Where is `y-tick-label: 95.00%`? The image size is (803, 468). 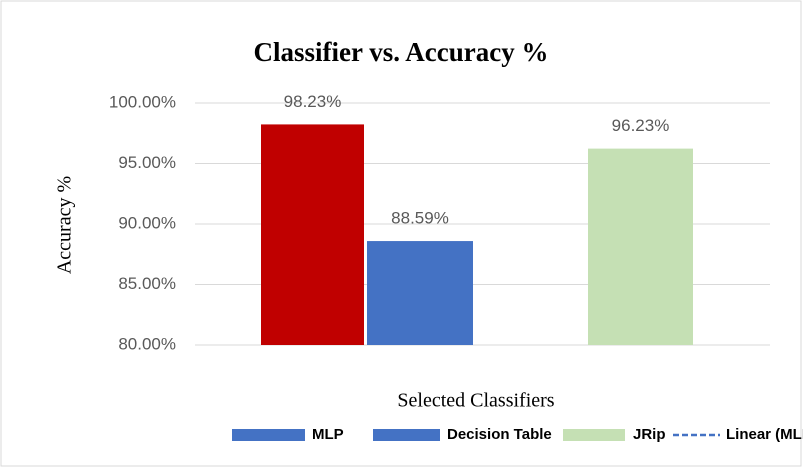
y-tick-label: 95.00% is located at coordinates (147, 162).